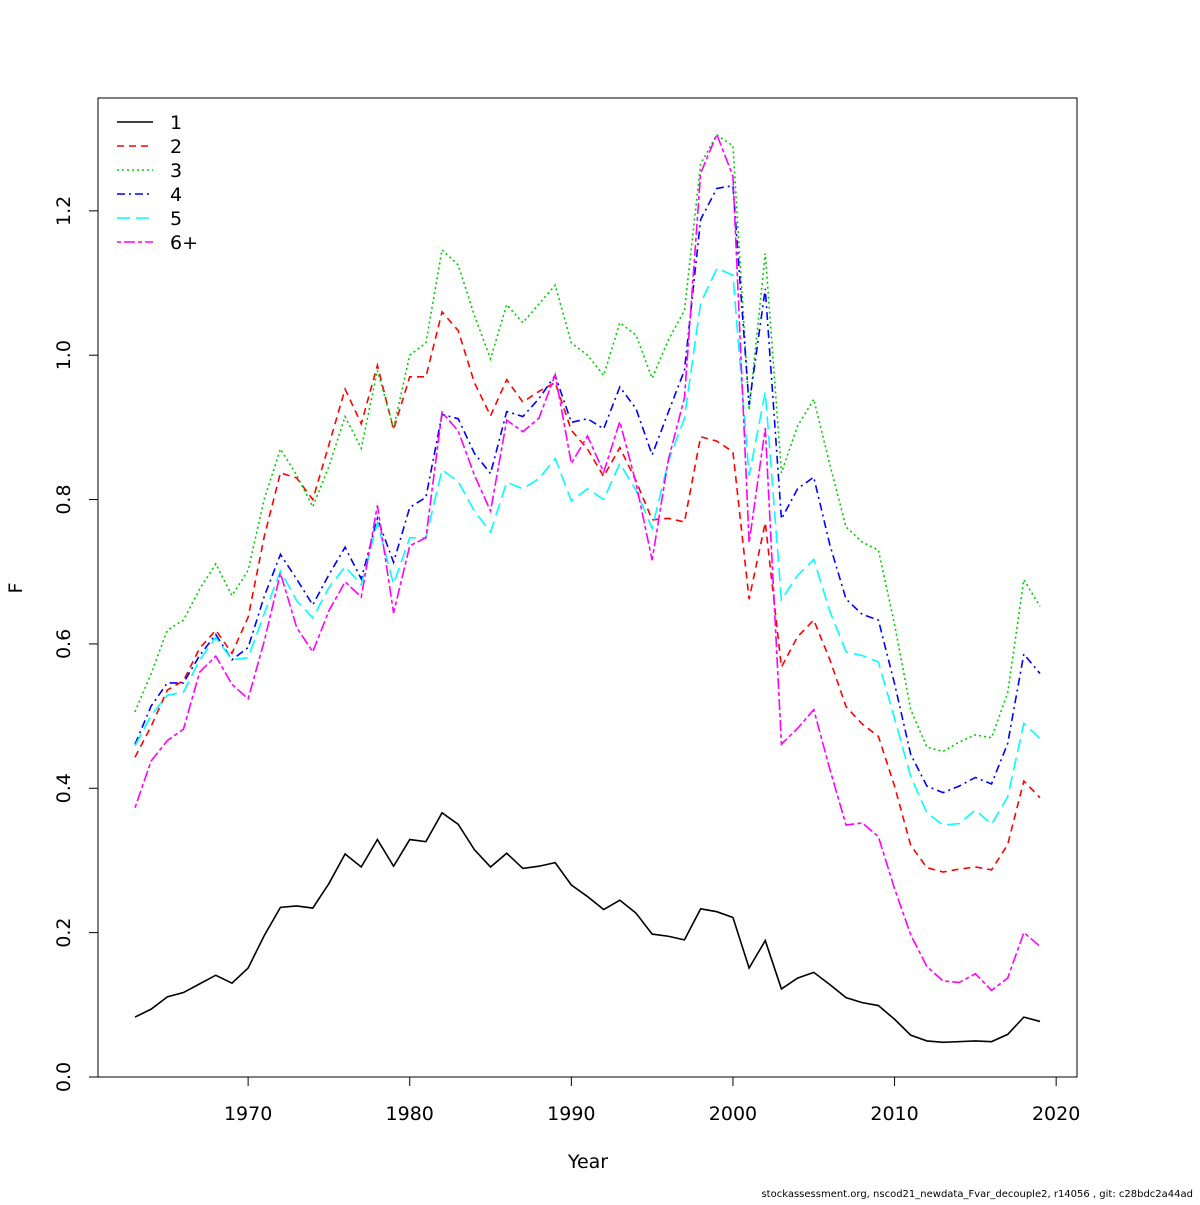 The width and height of the screenshot is (1200, 1205). Describe the element at coordinates (64, 644) in the screenshot. I see `y-tick-label: 0.6` at that location.